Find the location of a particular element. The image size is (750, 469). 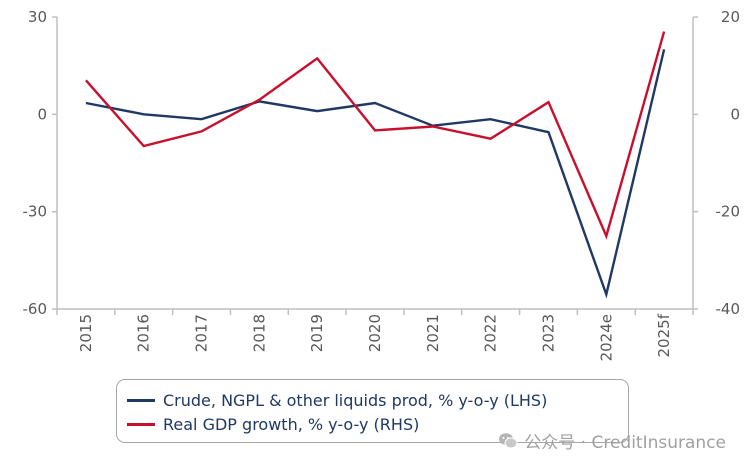

x-tick-label: 2016 is located at coordinates (144, 333).